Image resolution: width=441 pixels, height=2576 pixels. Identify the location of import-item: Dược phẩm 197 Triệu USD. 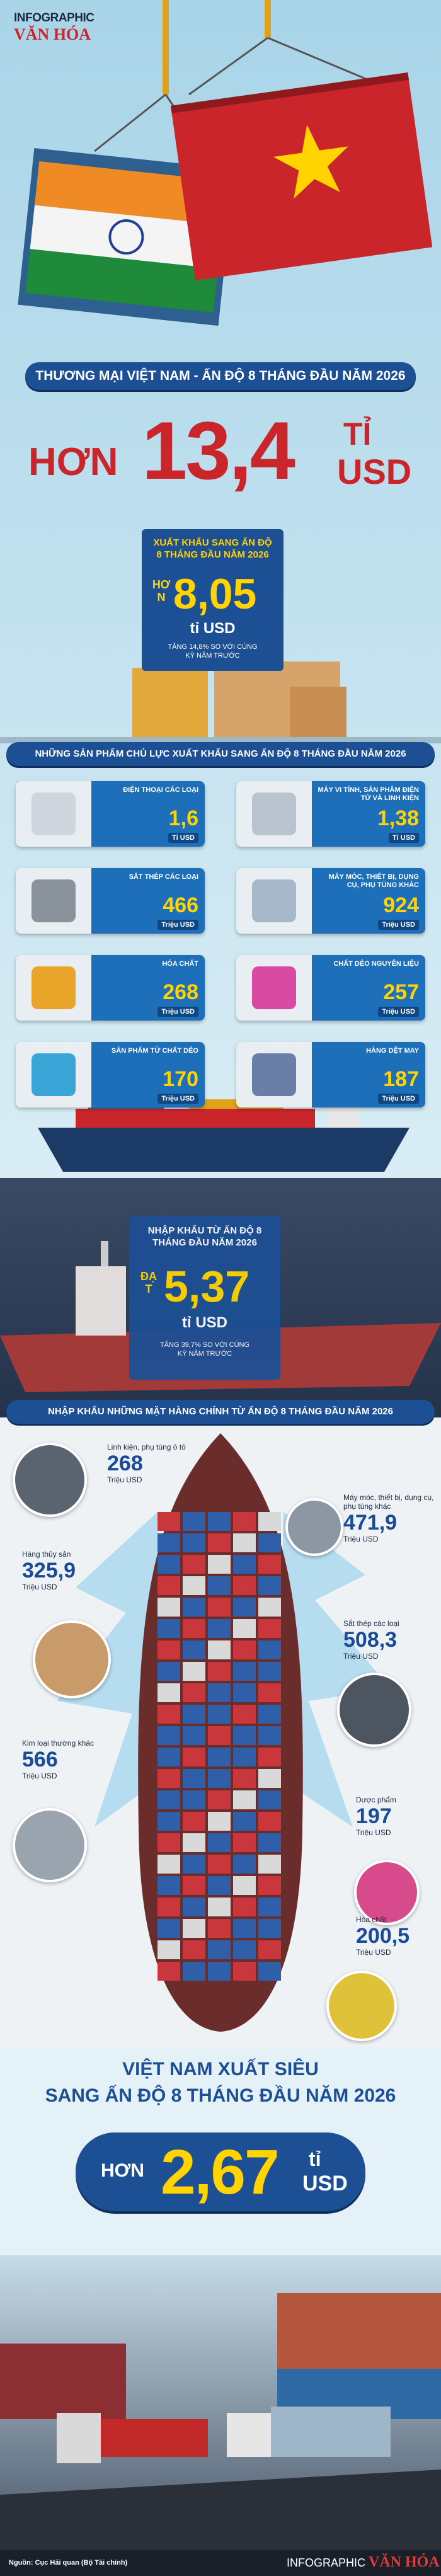
(395, 1816).